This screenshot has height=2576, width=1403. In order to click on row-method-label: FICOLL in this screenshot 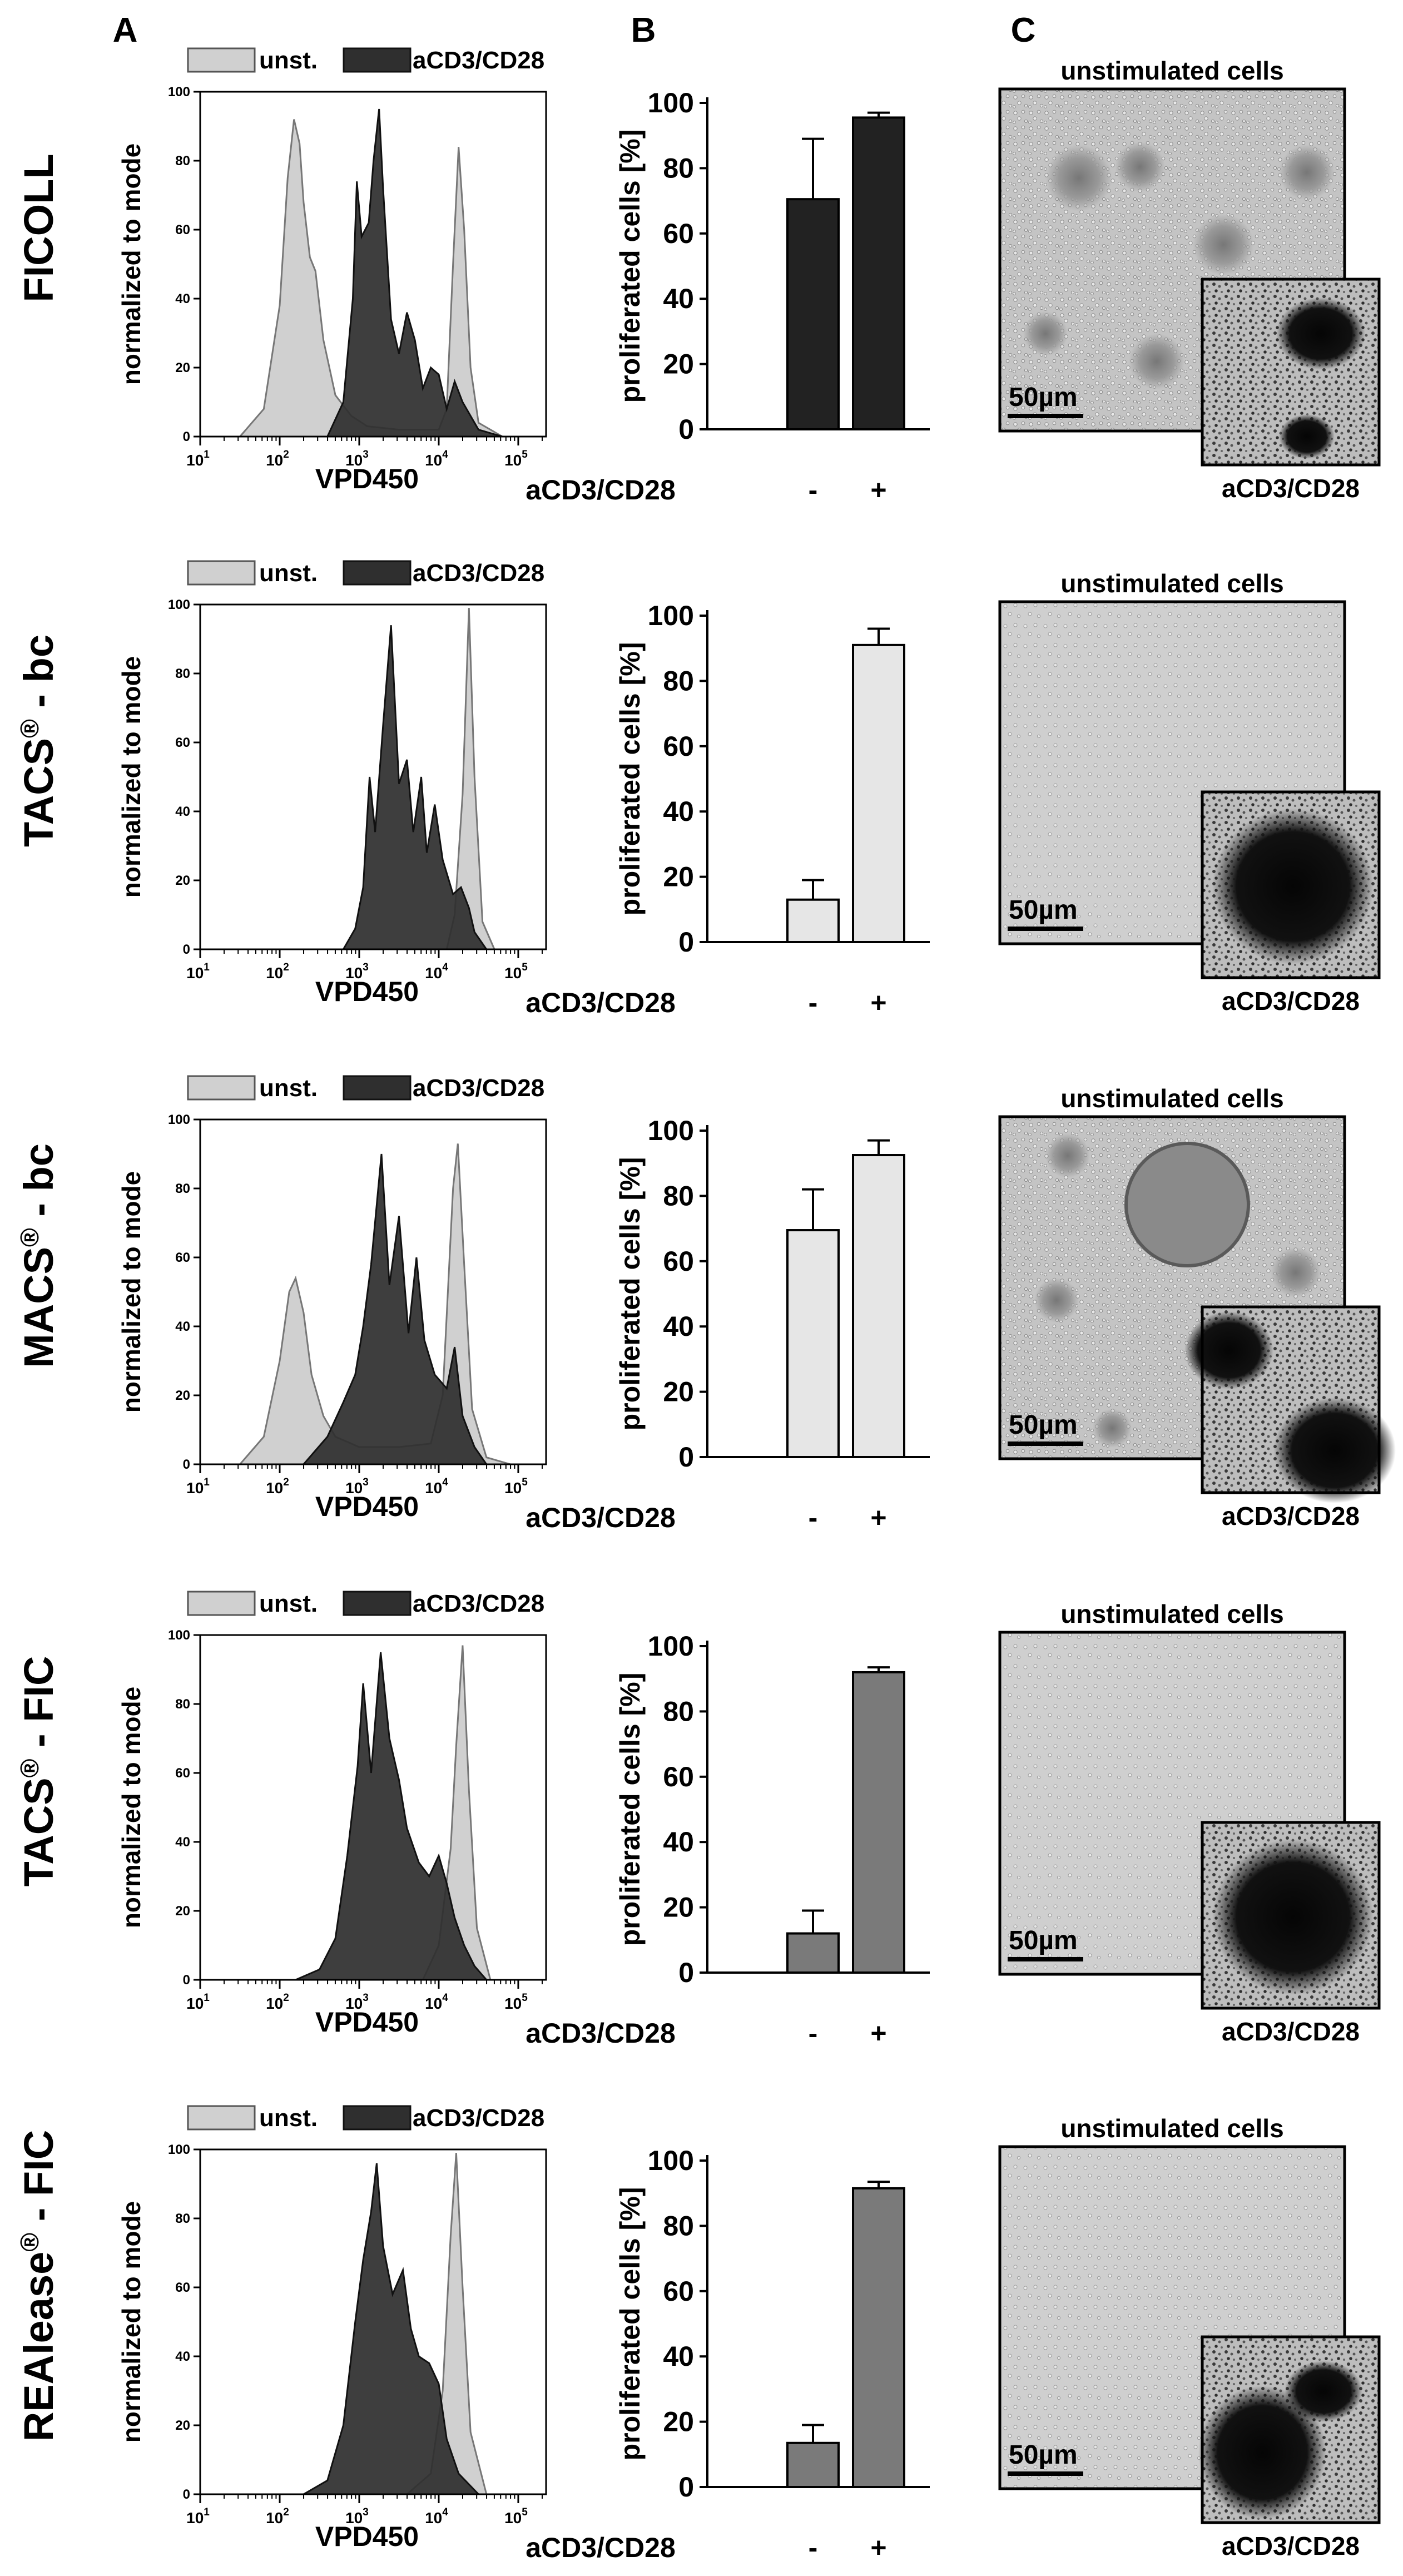, I will do `click(39, 227)`.